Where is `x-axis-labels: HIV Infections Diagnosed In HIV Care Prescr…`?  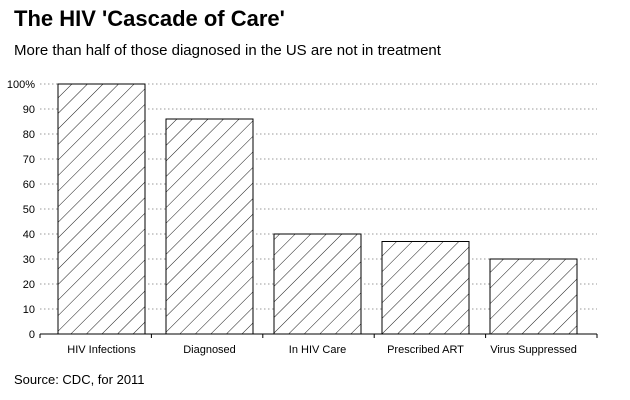 x-axis-labels: HIV Infections Diagnosed In HIV Care Prescr… is located at coordinates (322, 350).